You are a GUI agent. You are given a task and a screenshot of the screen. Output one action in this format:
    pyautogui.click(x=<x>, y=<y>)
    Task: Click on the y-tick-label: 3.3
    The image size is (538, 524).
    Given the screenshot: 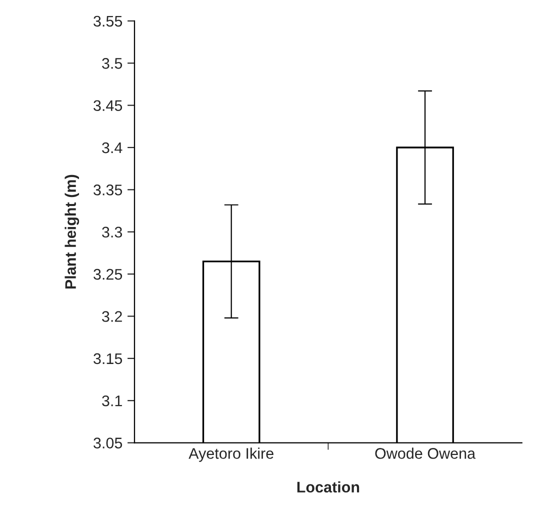 What is the action you would take?
    pyautogui.click(x=112, y=232)
    